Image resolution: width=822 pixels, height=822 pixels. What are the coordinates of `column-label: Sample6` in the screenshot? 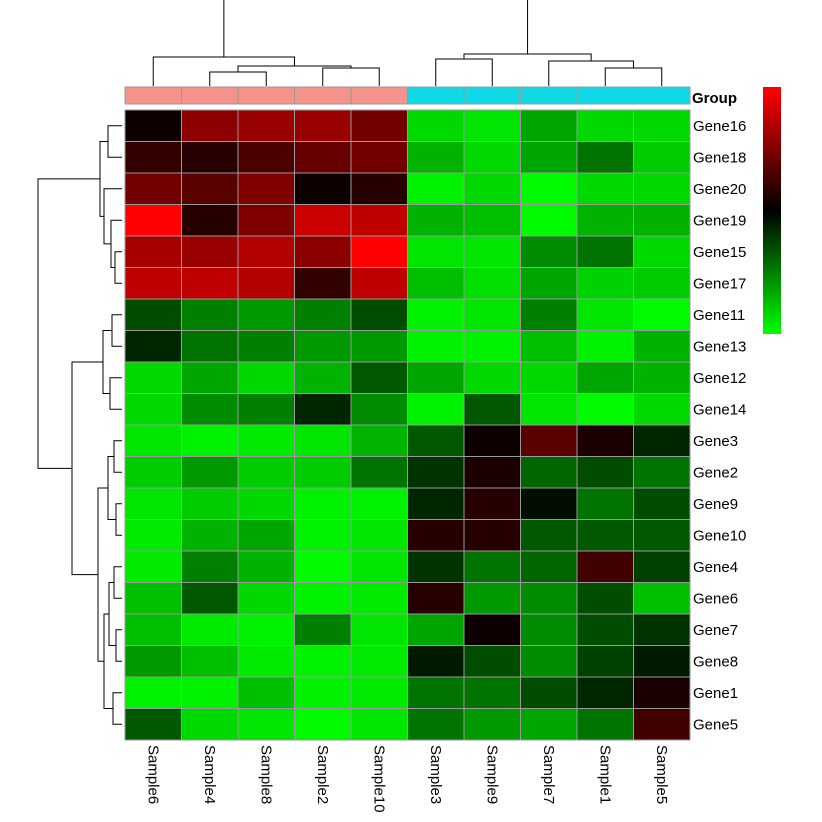 It's located at (152, 774).